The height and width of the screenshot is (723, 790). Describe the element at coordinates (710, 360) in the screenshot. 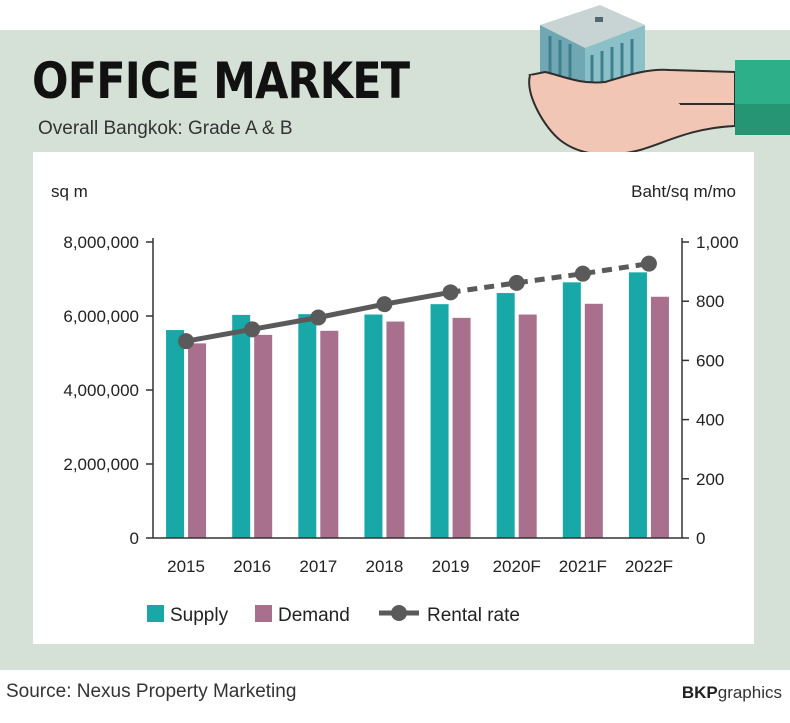

I see `right-tick-label: 600` at that location.